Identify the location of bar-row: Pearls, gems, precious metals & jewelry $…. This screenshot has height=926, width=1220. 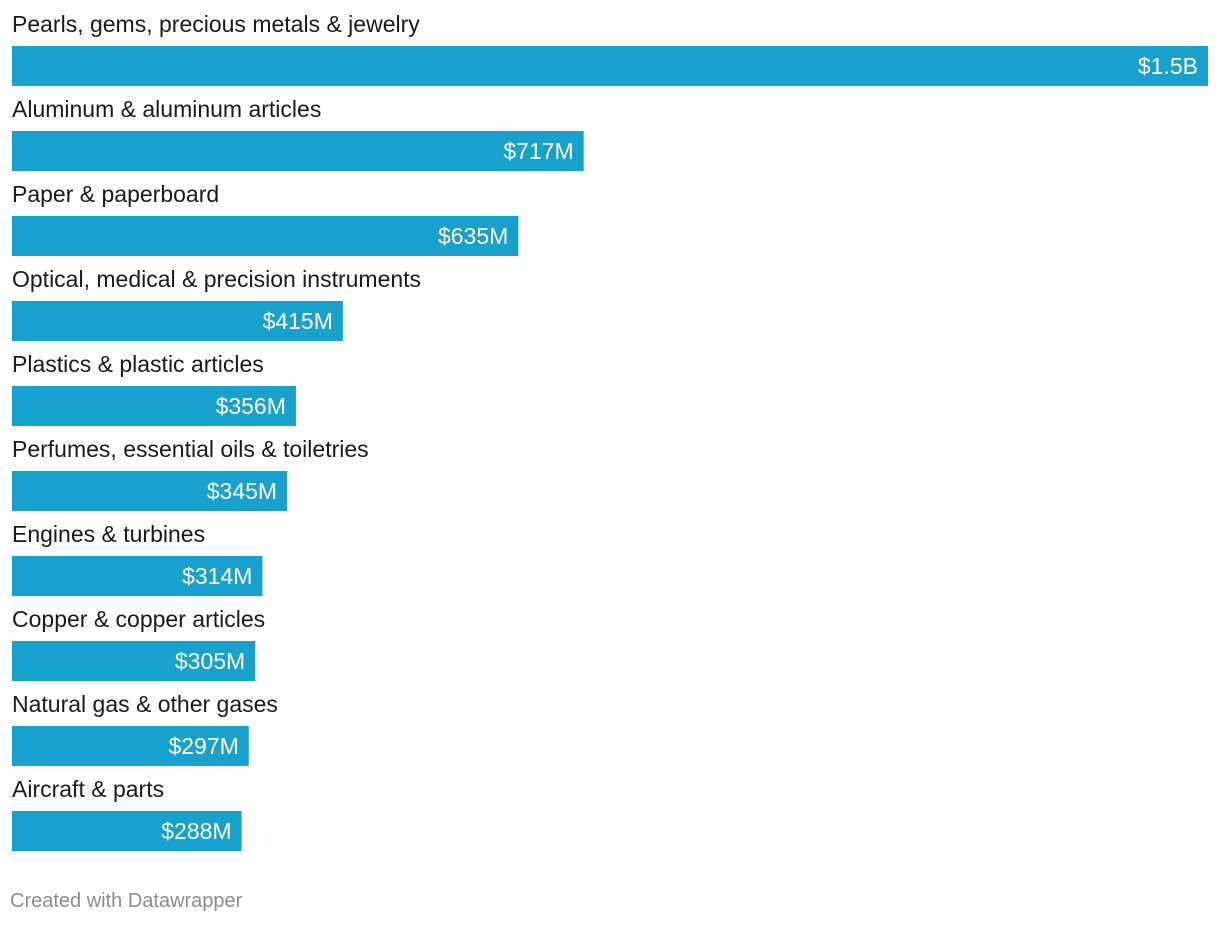
(610, 48).